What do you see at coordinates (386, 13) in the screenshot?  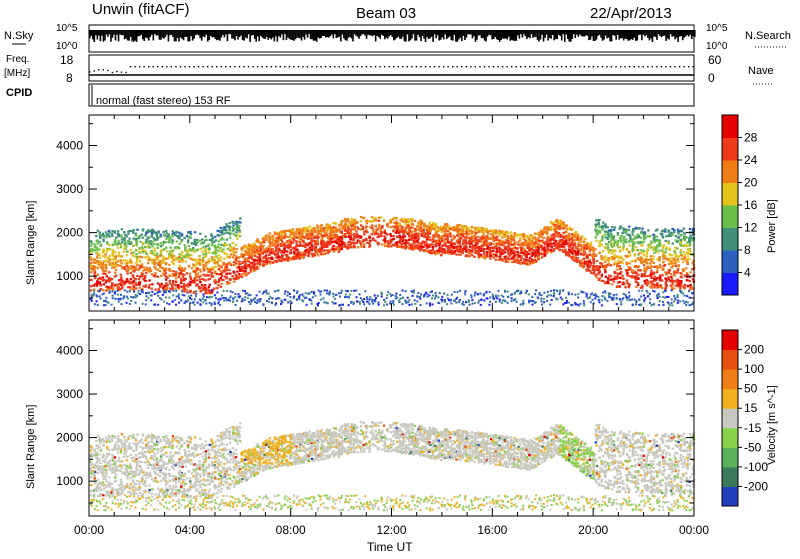 I see `beam-title: Beam 03` at bounding box center [386, 13].